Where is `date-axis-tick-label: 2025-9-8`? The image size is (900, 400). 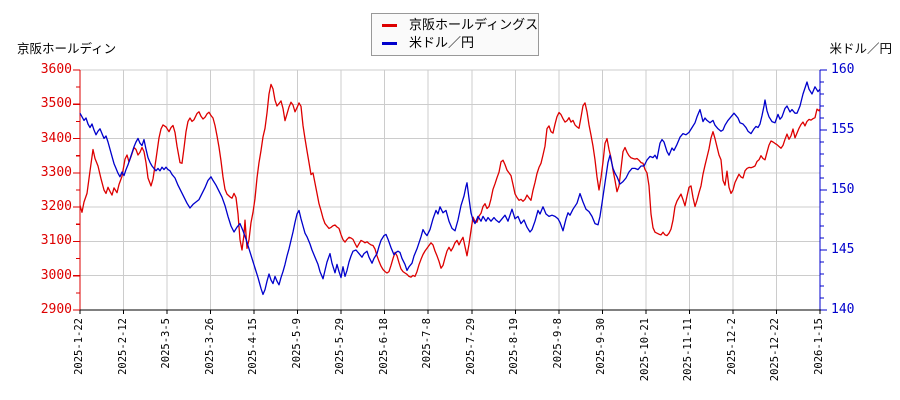 date-axis-tick-label: 2025-9-8 is located at coordinates (557, 343).